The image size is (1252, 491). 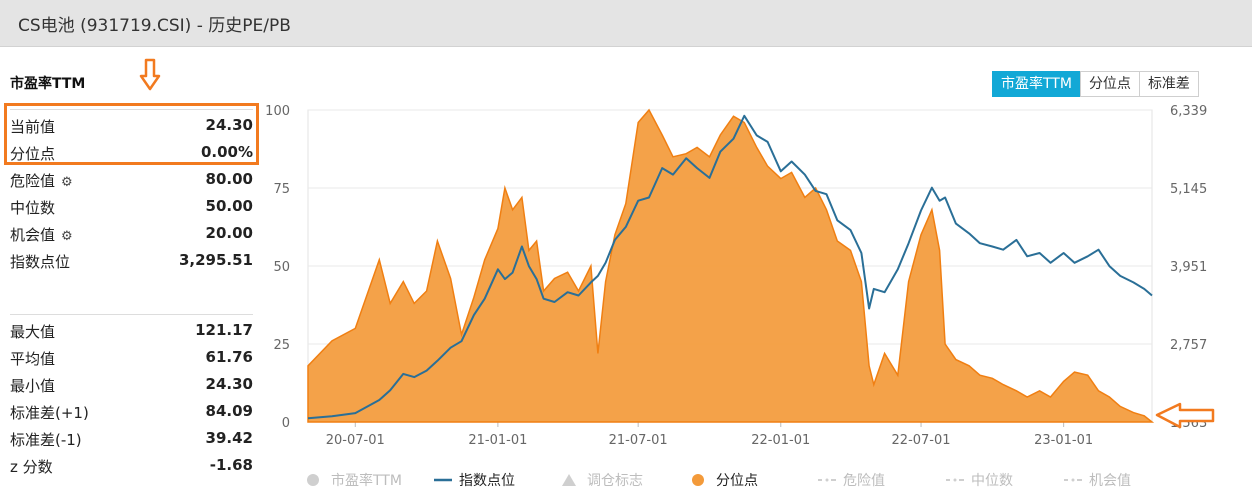 What do you see at coordinates (281, 189) in the screenshot?
I see `y-left-tick-label: 75` at bounding box center [281, 189].